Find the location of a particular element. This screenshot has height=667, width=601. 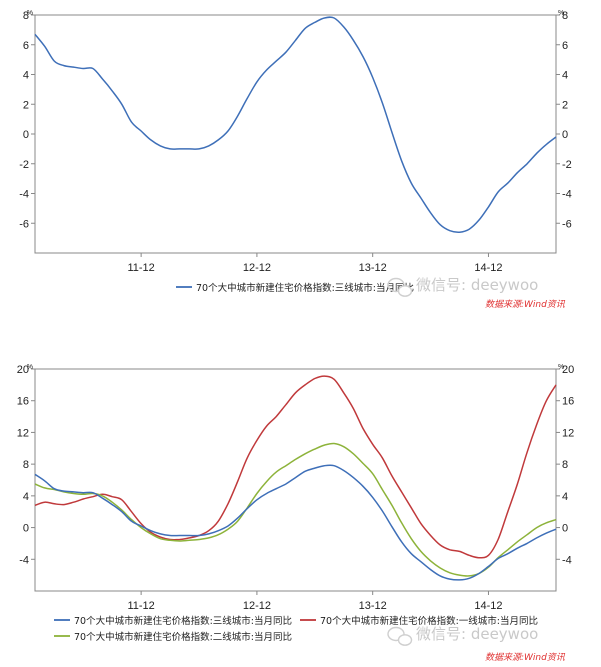

y-tick-label-right: 16 is located at coordinates (568, 402).